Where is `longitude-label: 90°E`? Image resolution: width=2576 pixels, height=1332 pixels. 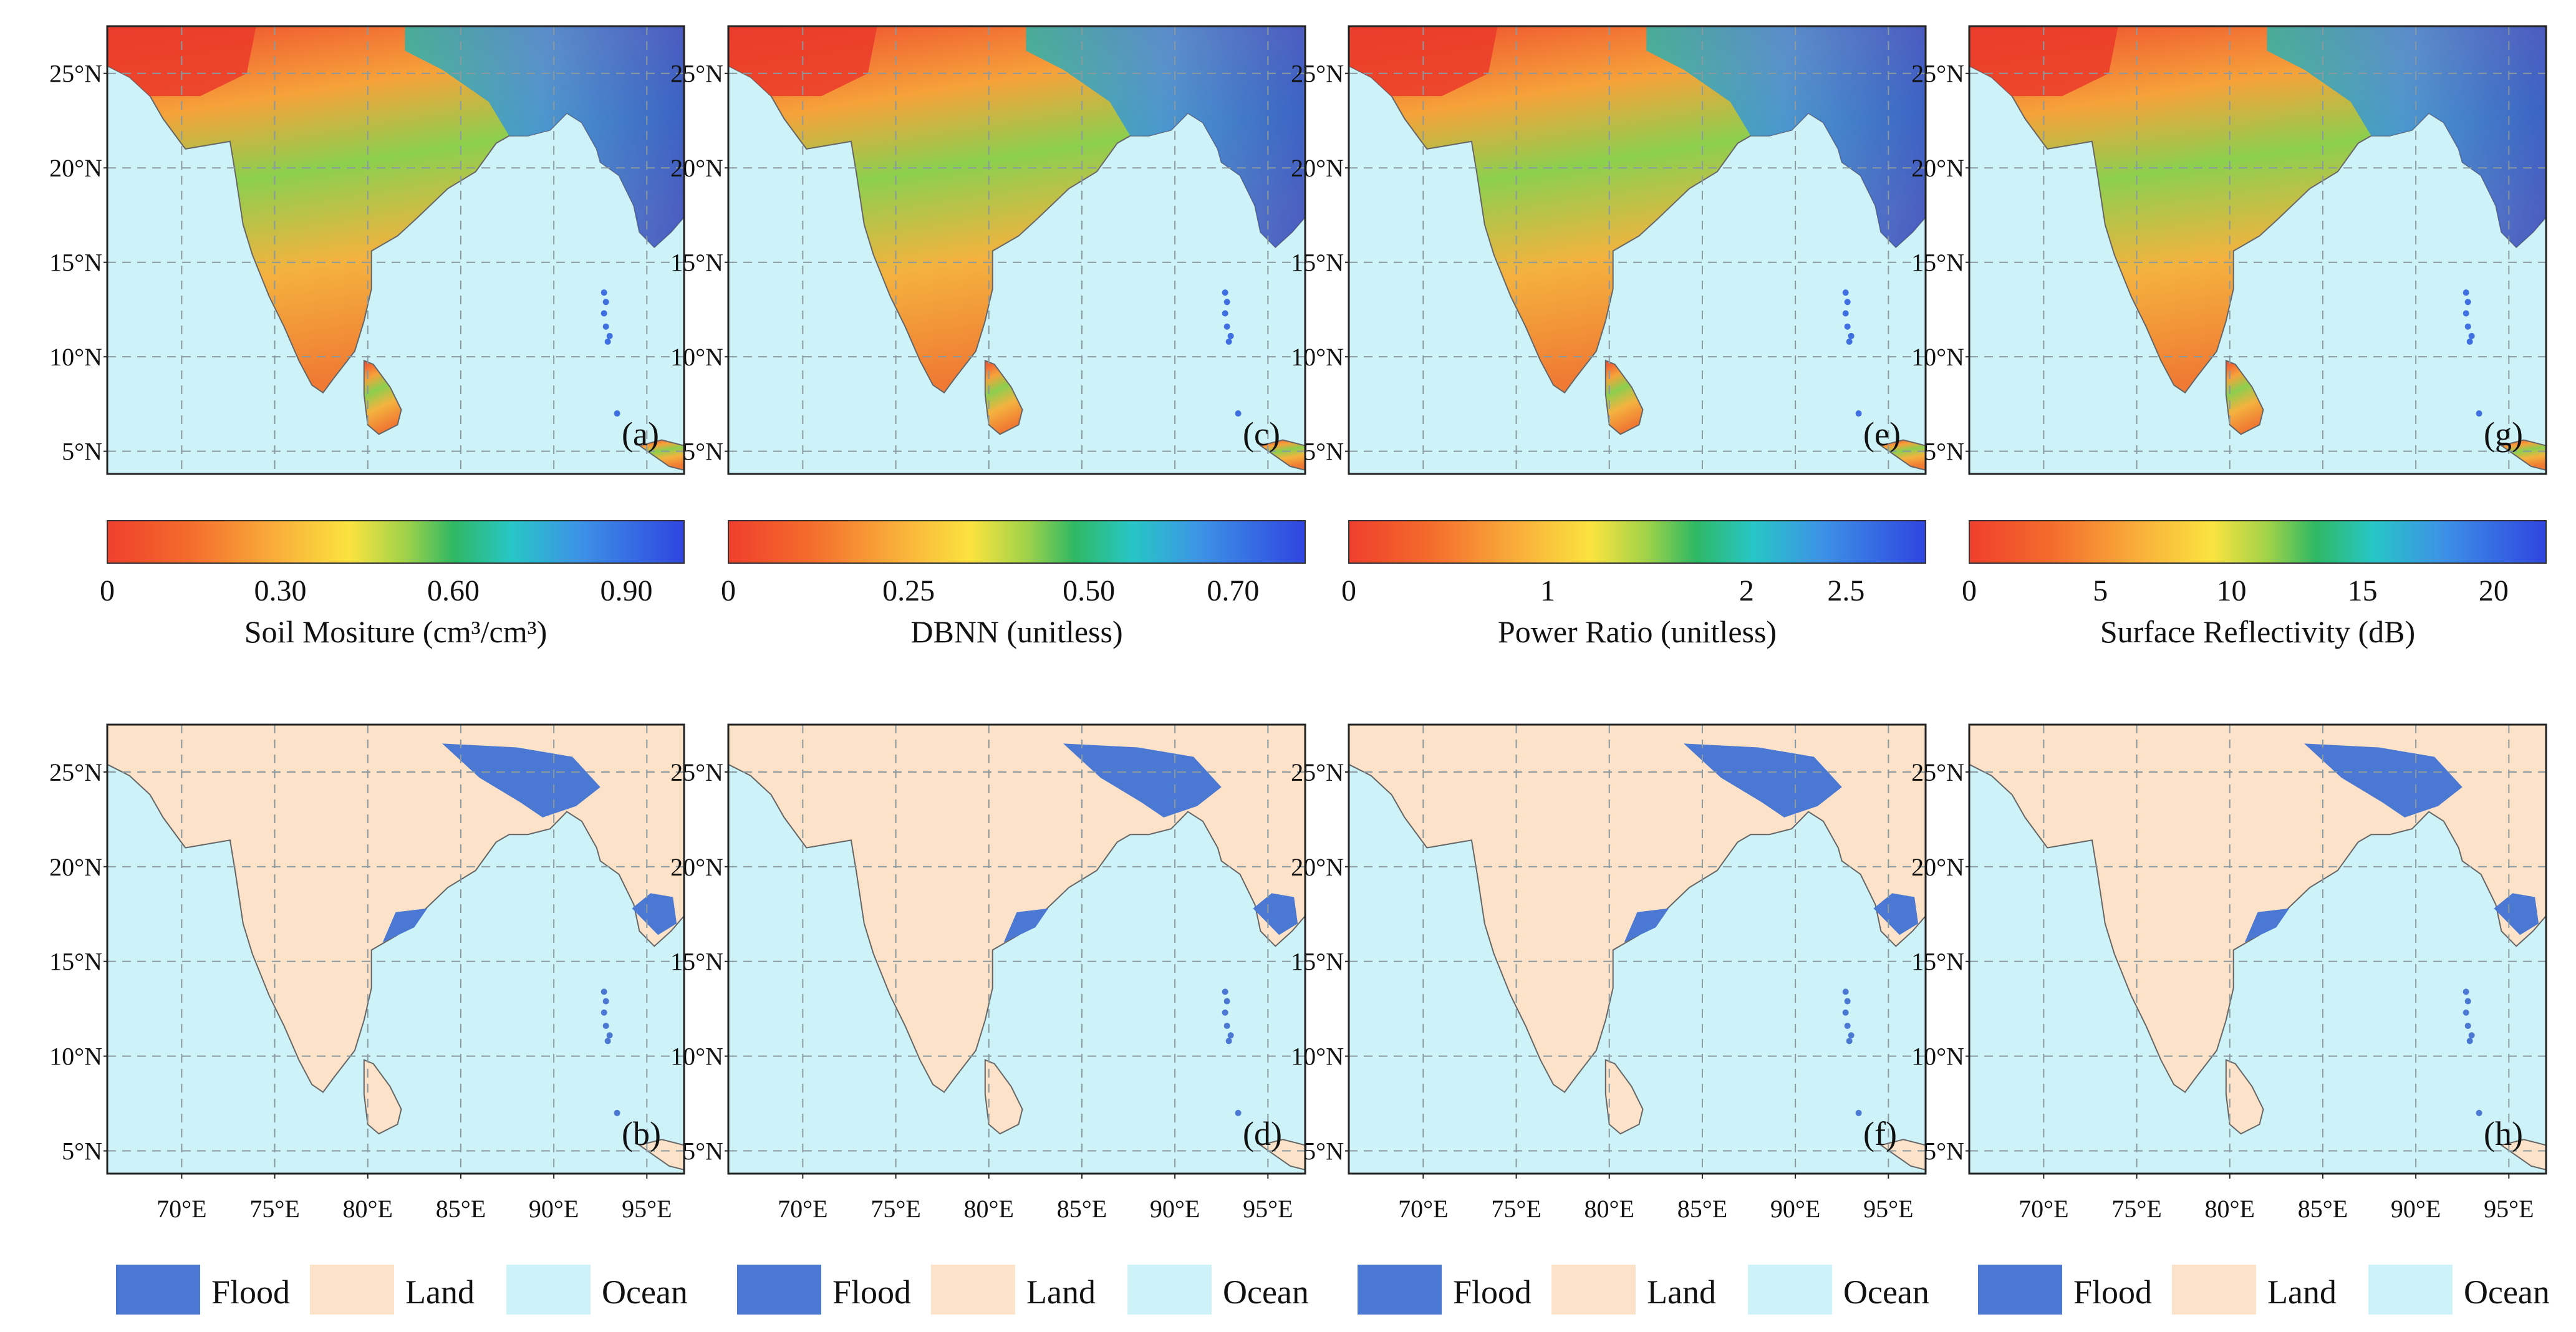 longitude-label: 90°E is located at coordinates (554, 1209).